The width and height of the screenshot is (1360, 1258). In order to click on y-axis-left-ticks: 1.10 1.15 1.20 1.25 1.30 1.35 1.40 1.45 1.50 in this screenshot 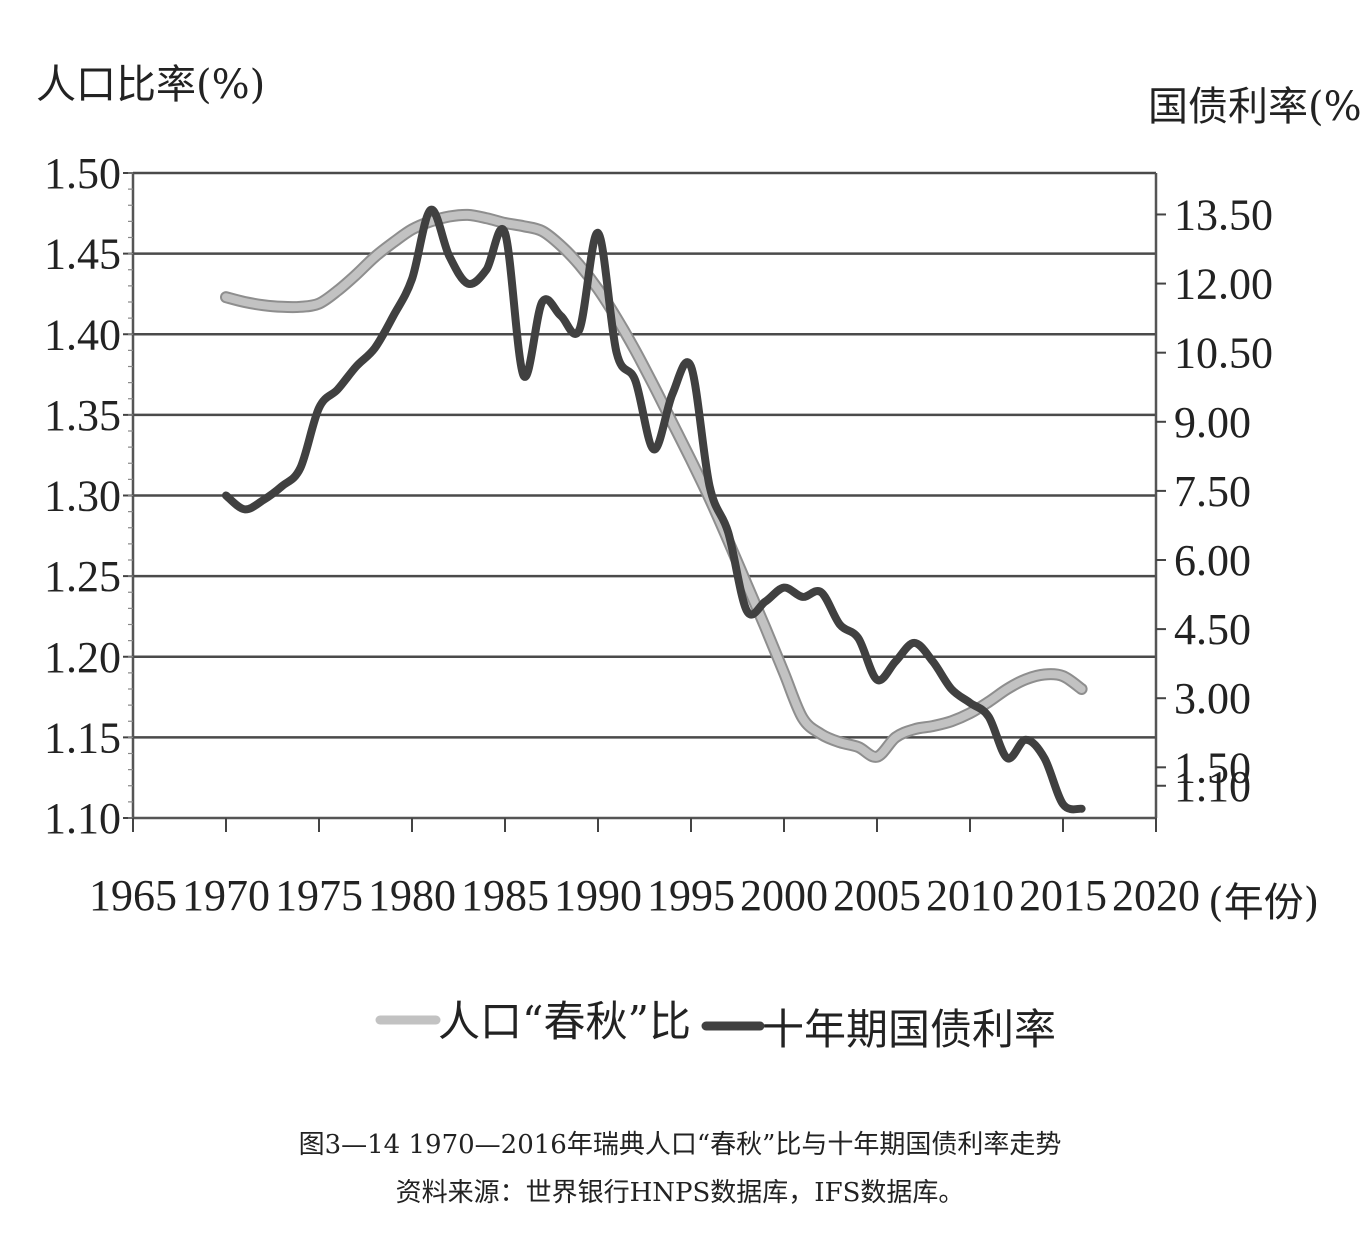, I will do `click(88, 496)`.